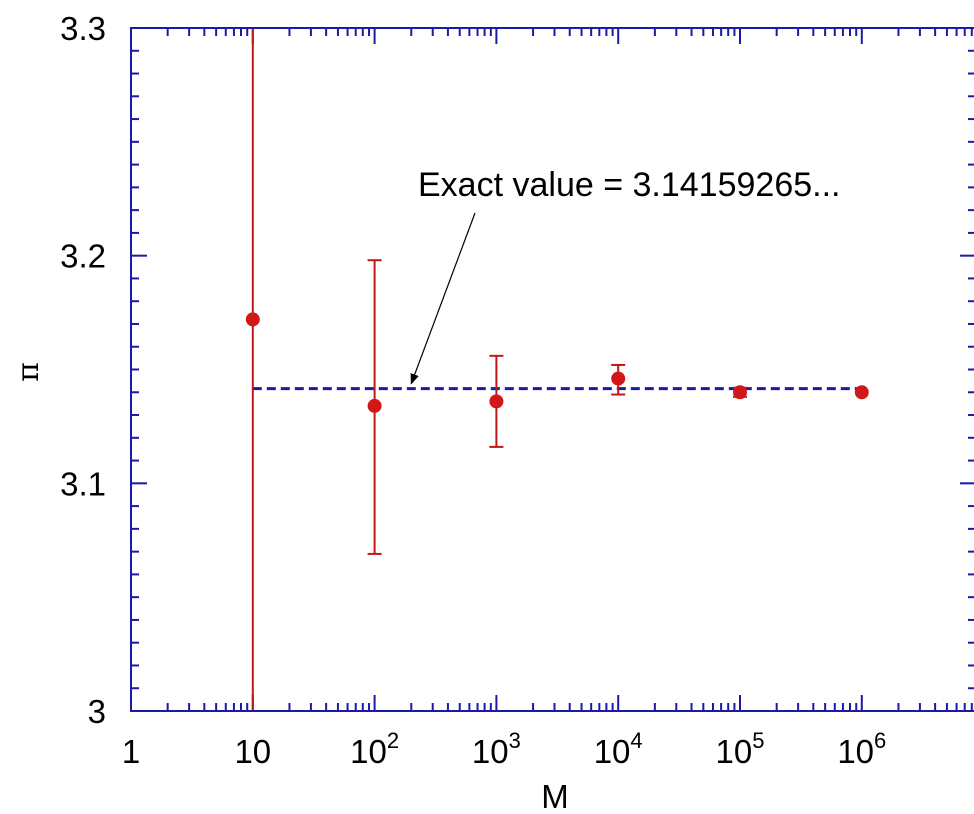  I want to click on x-tick-label: 10², so click(374, 749).